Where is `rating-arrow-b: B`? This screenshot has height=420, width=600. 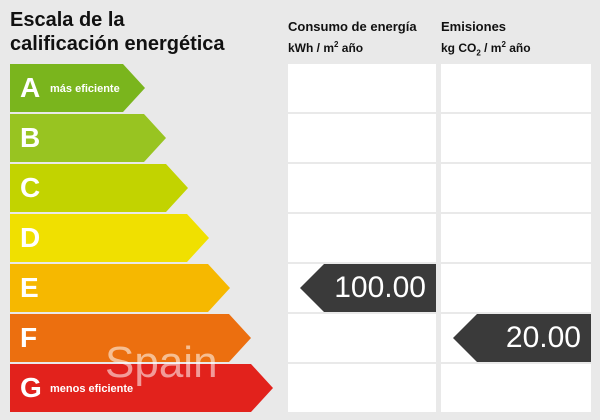 rating-arrow-b: B is located at coordinates (88, 138).